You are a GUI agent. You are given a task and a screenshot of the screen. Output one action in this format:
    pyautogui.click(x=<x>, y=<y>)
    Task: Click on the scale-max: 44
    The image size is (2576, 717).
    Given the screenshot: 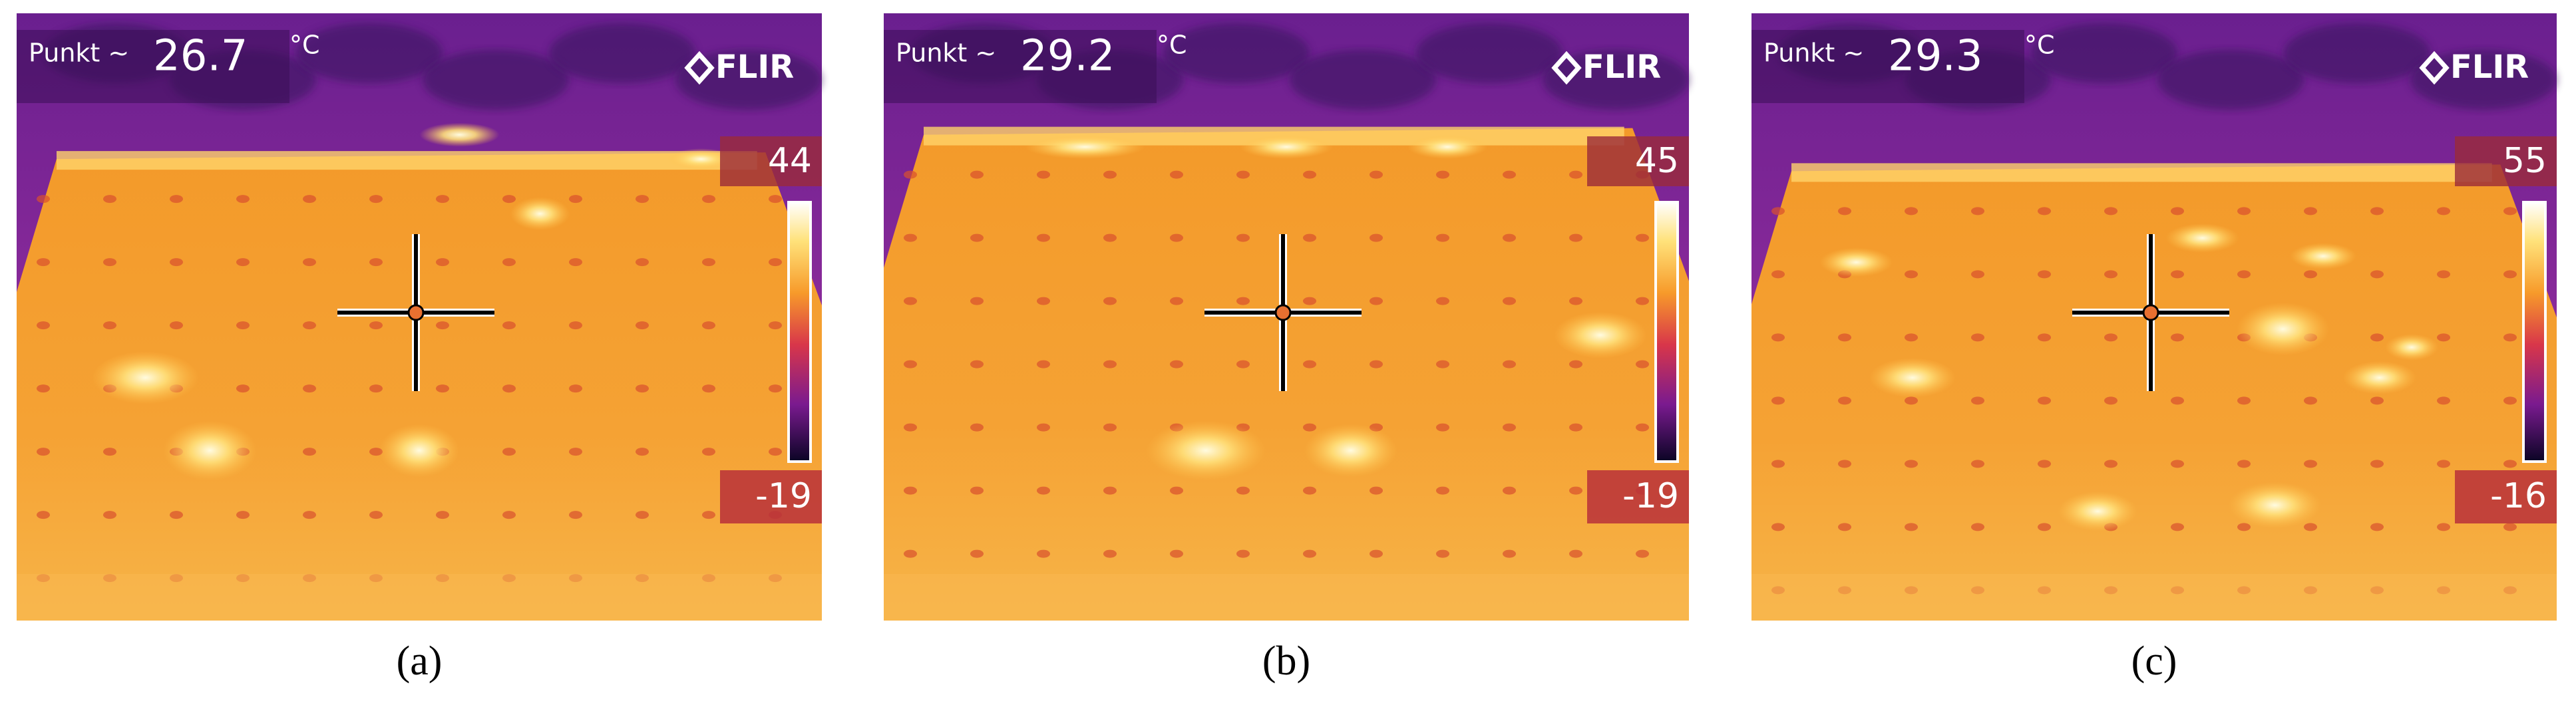 What is the action you would take?
    pyautogui.click(x=790, y=161)
    